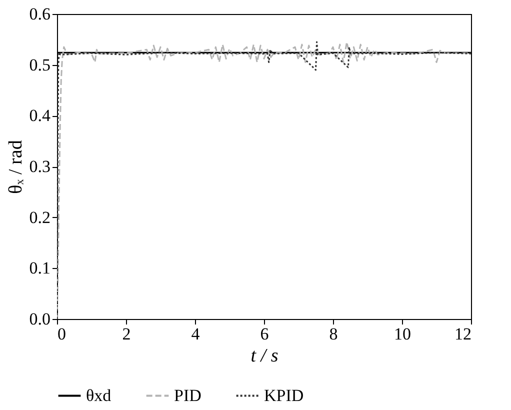 The height and width of the screenshot is (410, 511). Describe the element at coordinates (195, 334) in the screenshot. I see `x-tick-label: 4` at that location.